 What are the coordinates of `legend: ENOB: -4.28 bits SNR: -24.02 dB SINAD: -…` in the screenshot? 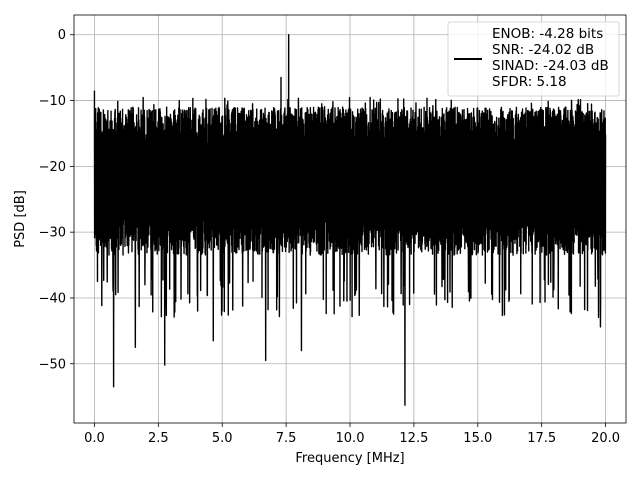 It's located at (533, 59).